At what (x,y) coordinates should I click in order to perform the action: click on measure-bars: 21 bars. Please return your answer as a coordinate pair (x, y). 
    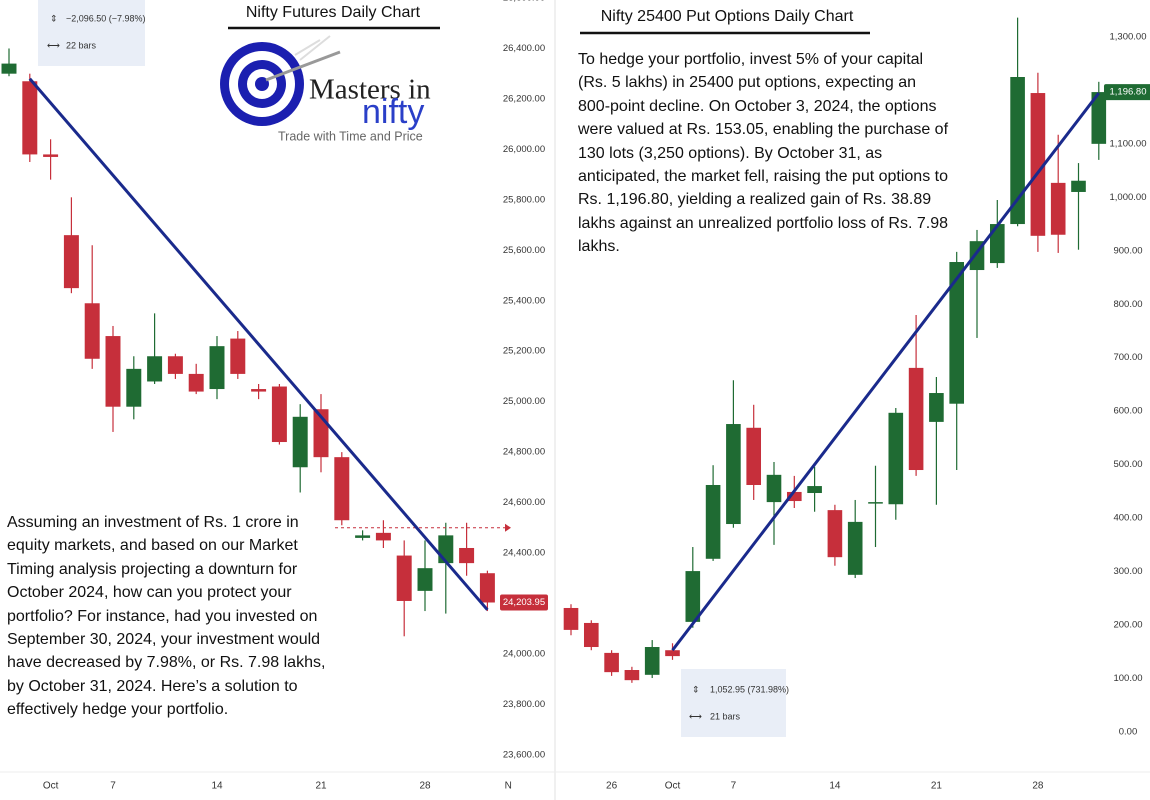
    Looking at the image, I should click on (725, 716).